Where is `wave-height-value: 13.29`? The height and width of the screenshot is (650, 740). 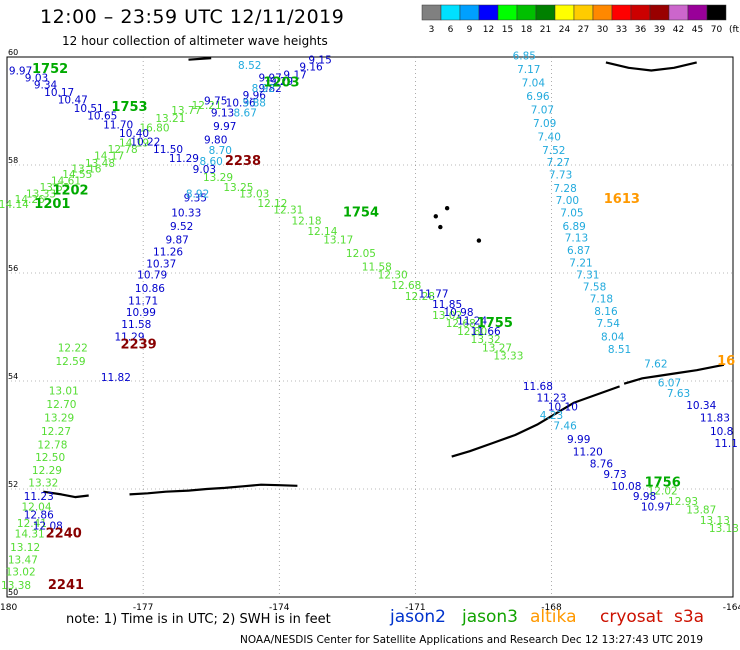
wave-height-value: 13.29 is located at coordinates (218, 178).